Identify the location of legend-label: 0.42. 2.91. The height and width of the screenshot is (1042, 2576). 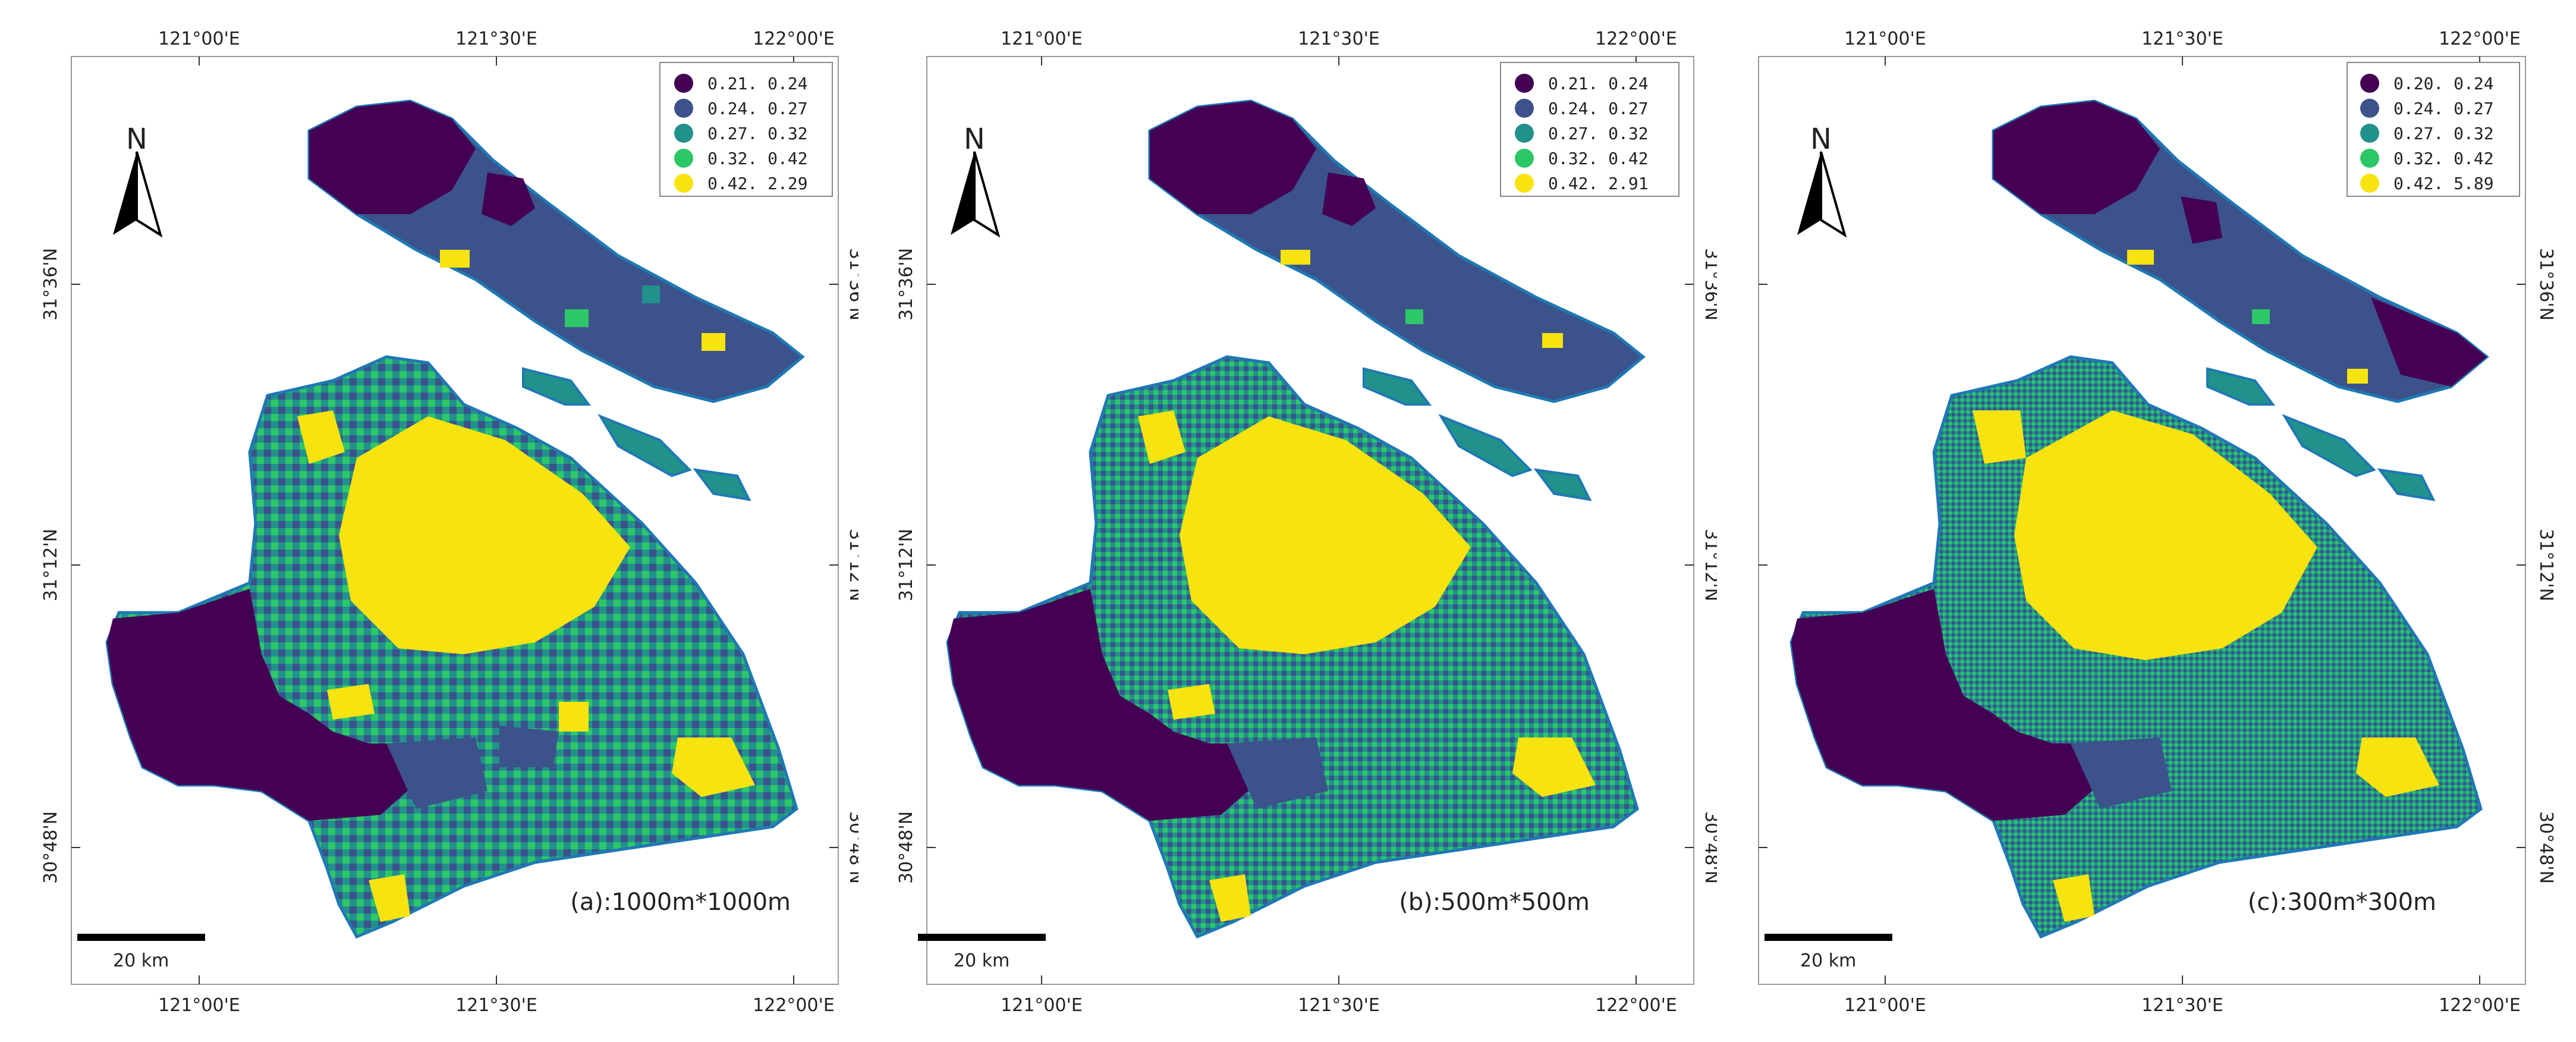
(1598, 183).